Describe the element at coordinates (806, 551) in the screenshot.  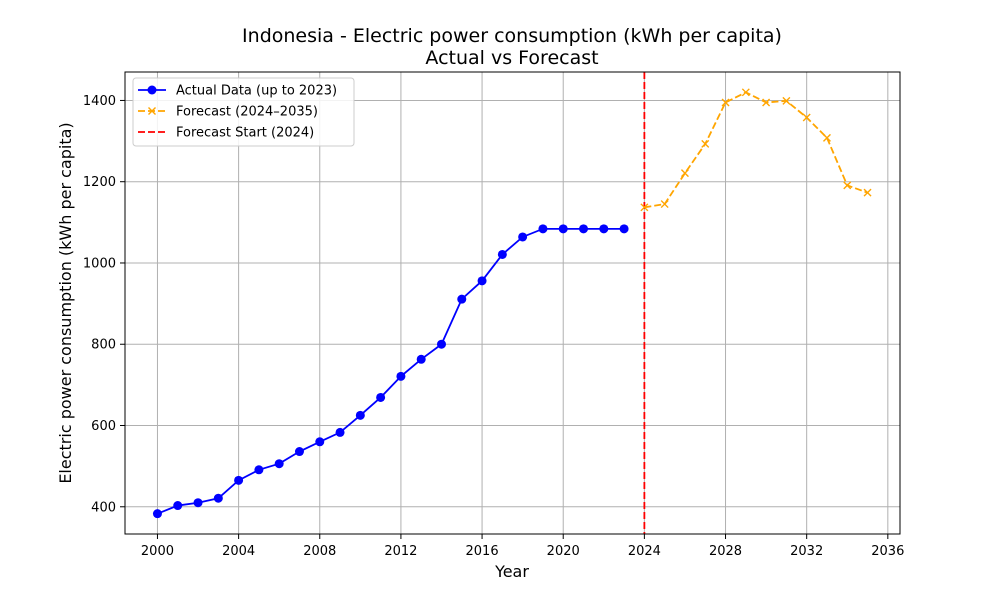
I see `x-tick-label: 2032` at that location.